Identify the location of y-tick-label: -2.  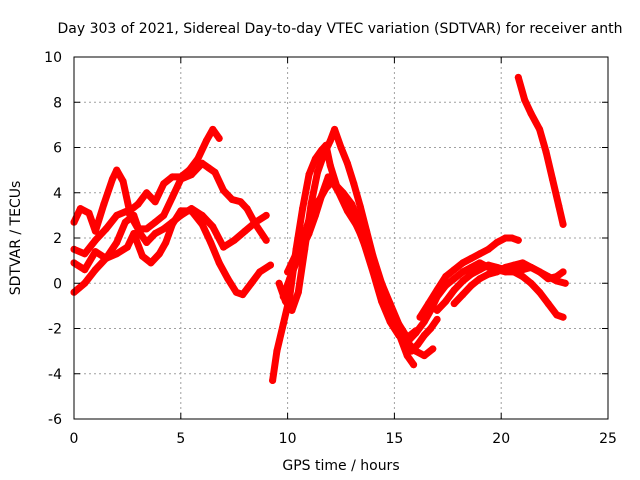
(55, 330).